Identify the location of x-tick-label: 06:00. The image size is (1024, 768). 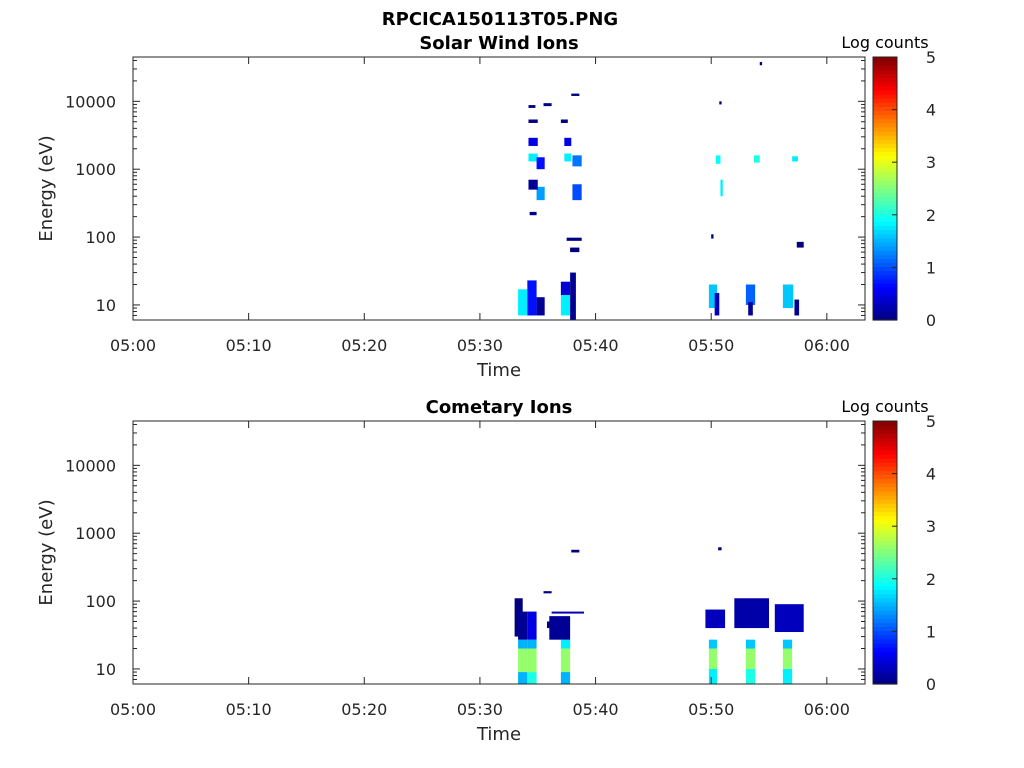
(827, 709).